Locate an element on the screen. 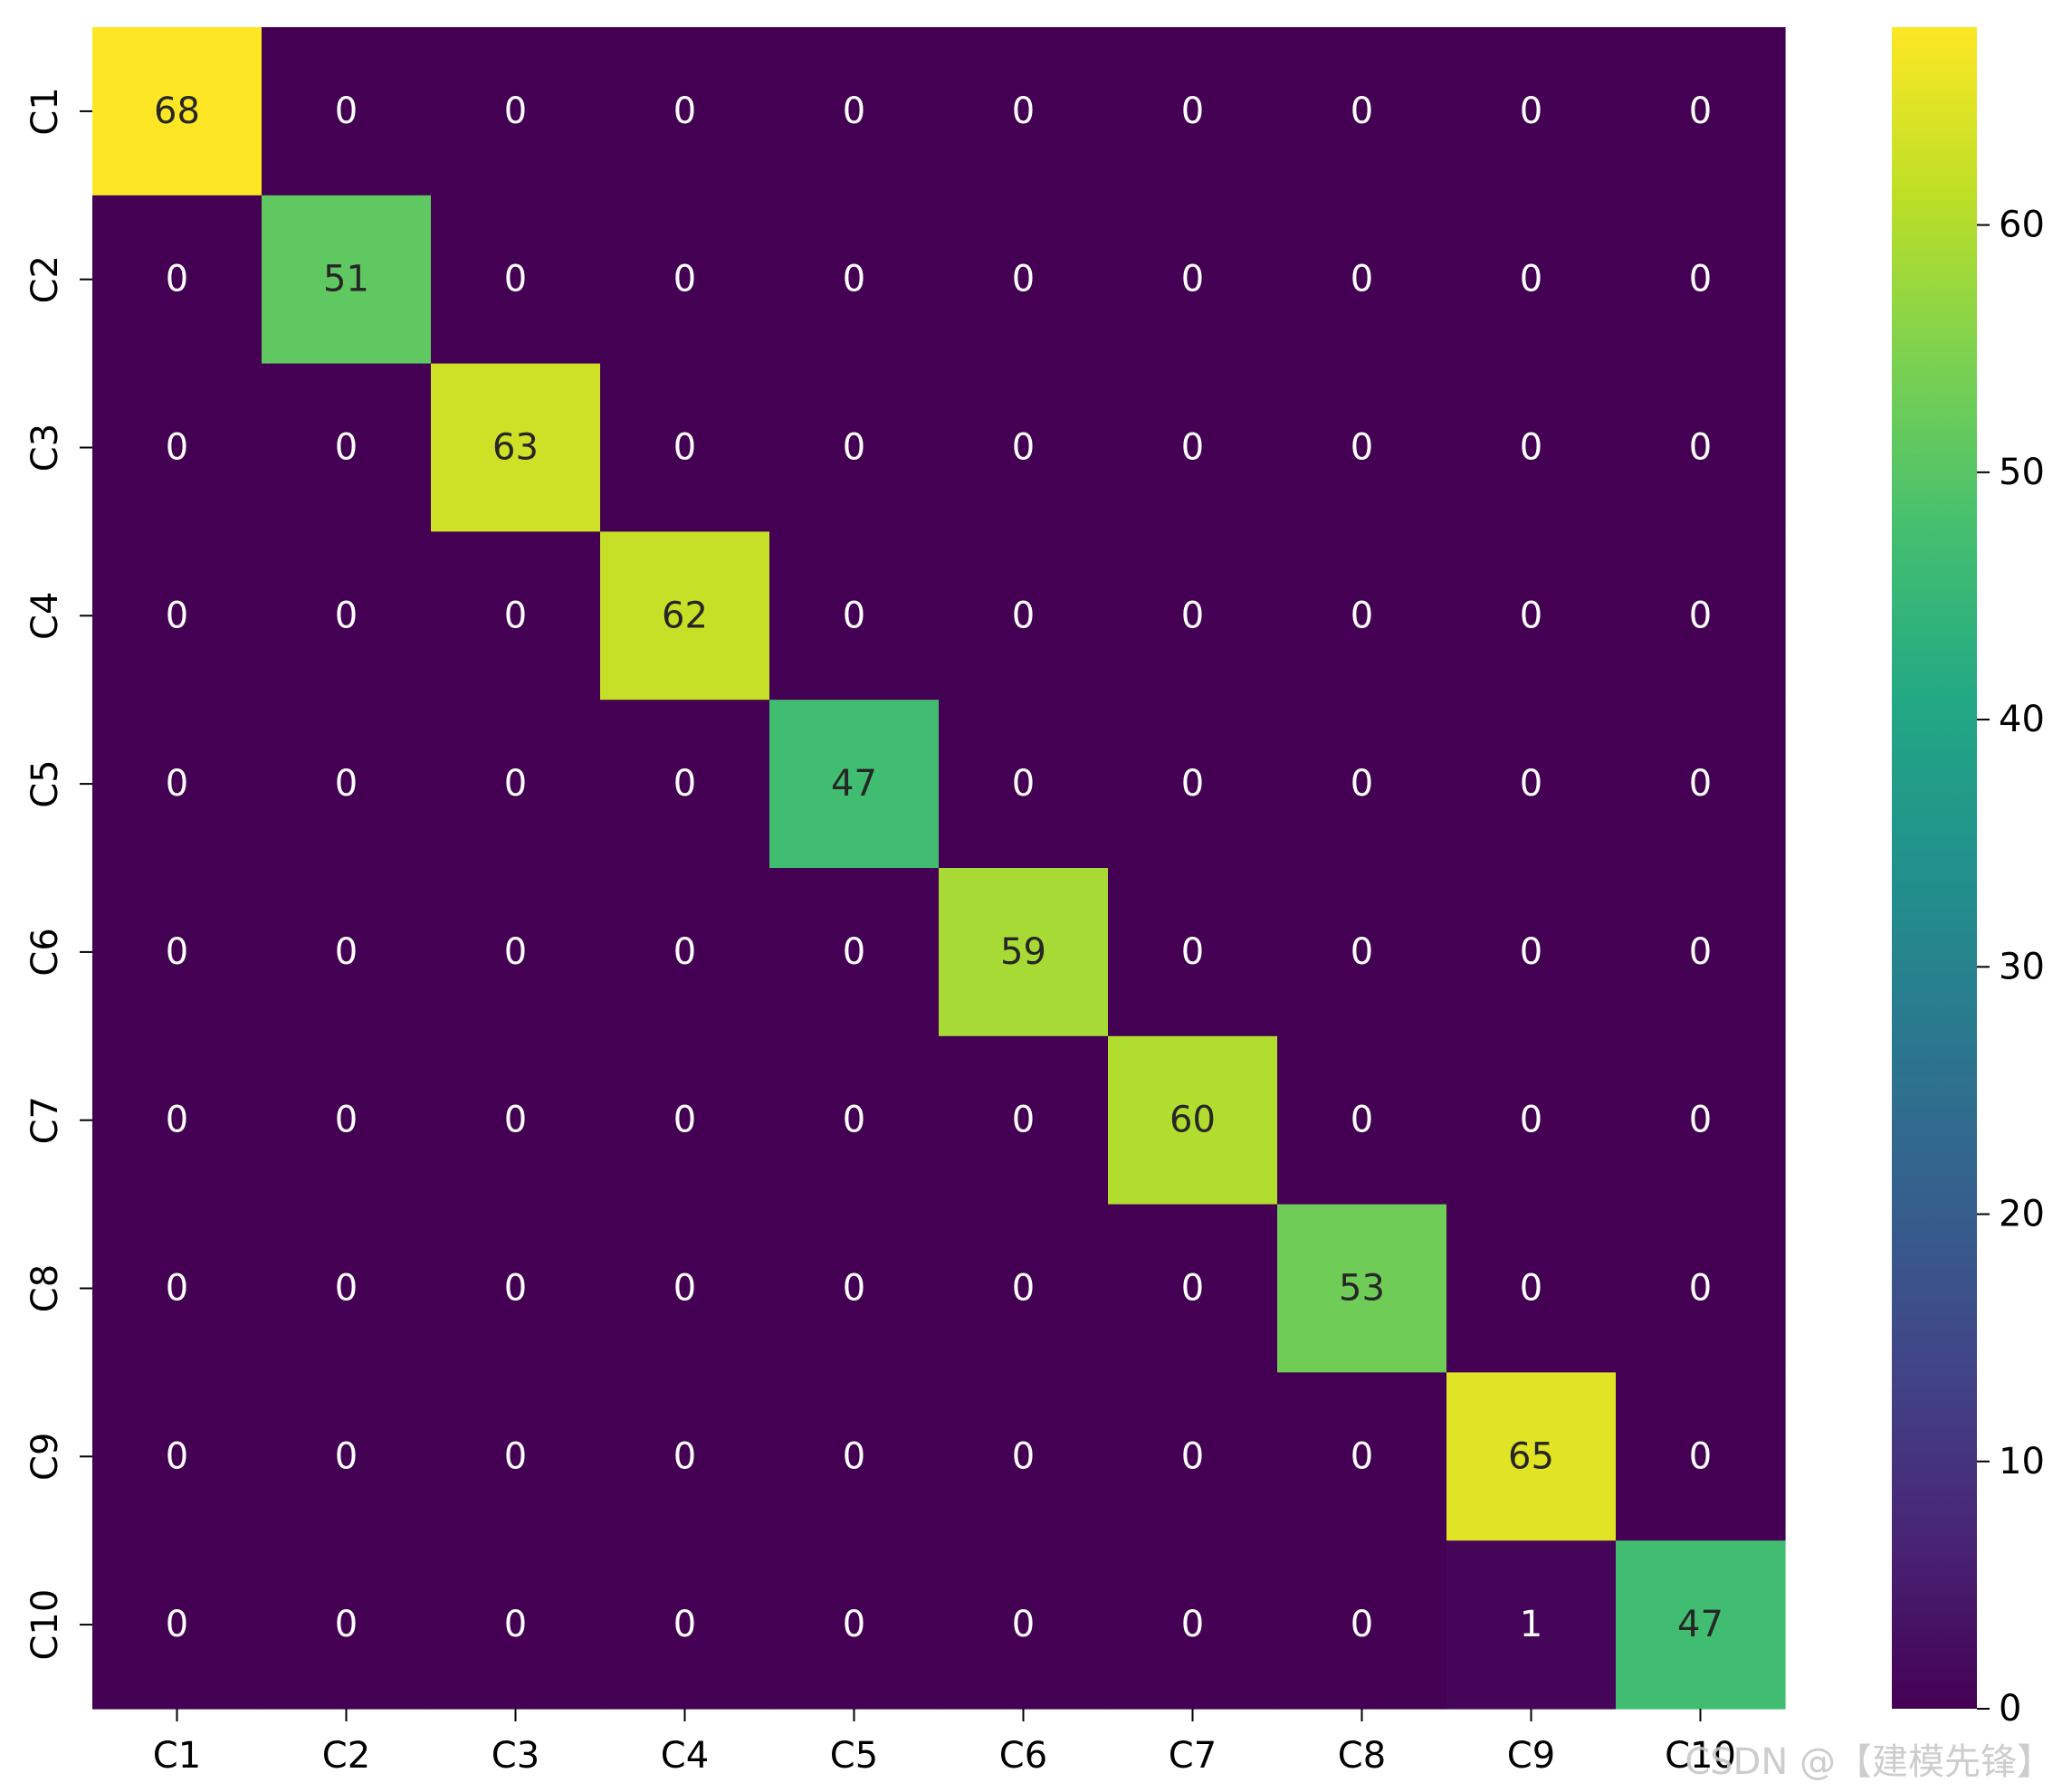  y-axis: C1 C2 C3 C4 C5 C6 C7 C8 C9 C10 is located at coordinates (58, 874).